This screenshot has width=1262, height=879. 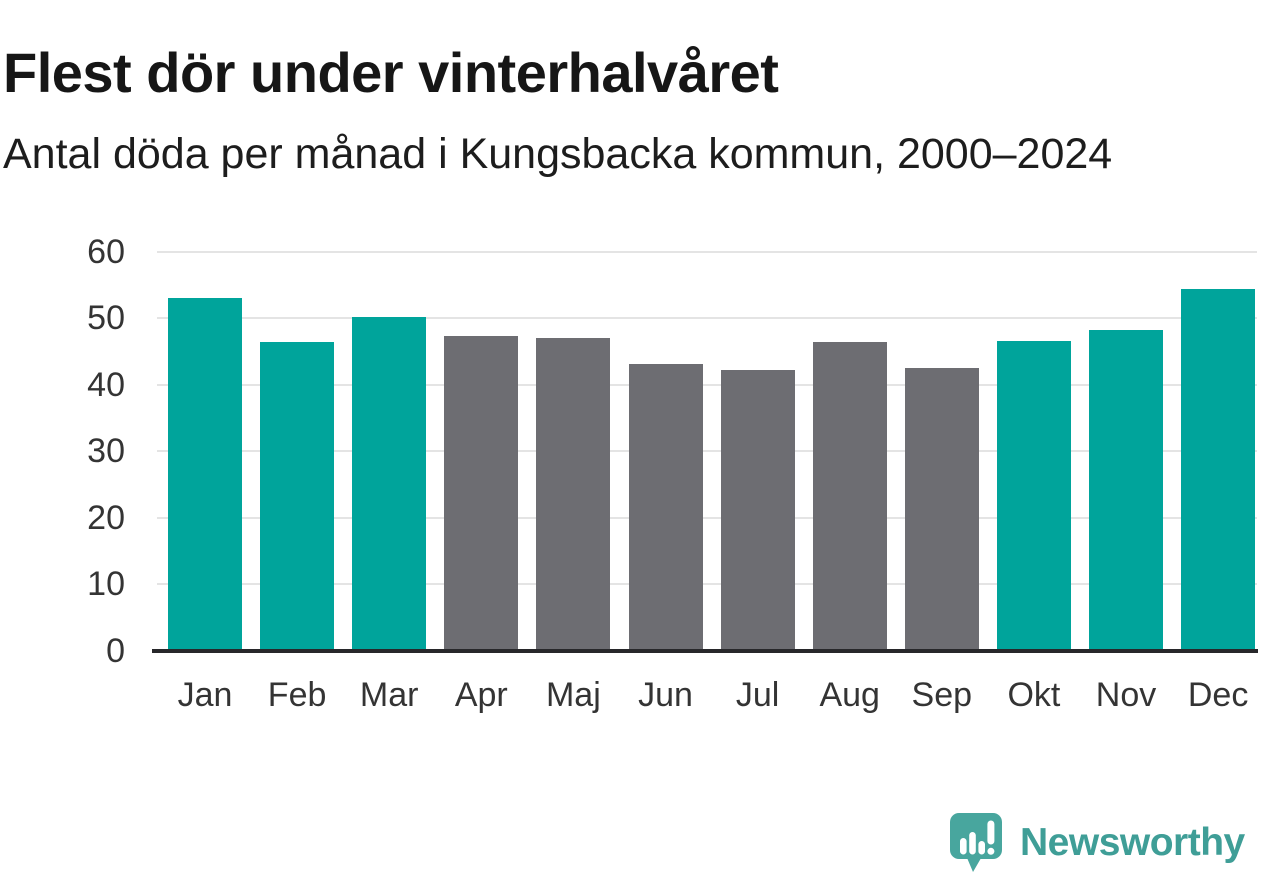 I want to click on newsworthy-branding: Newsworthy, so click(x=1096, y=843).